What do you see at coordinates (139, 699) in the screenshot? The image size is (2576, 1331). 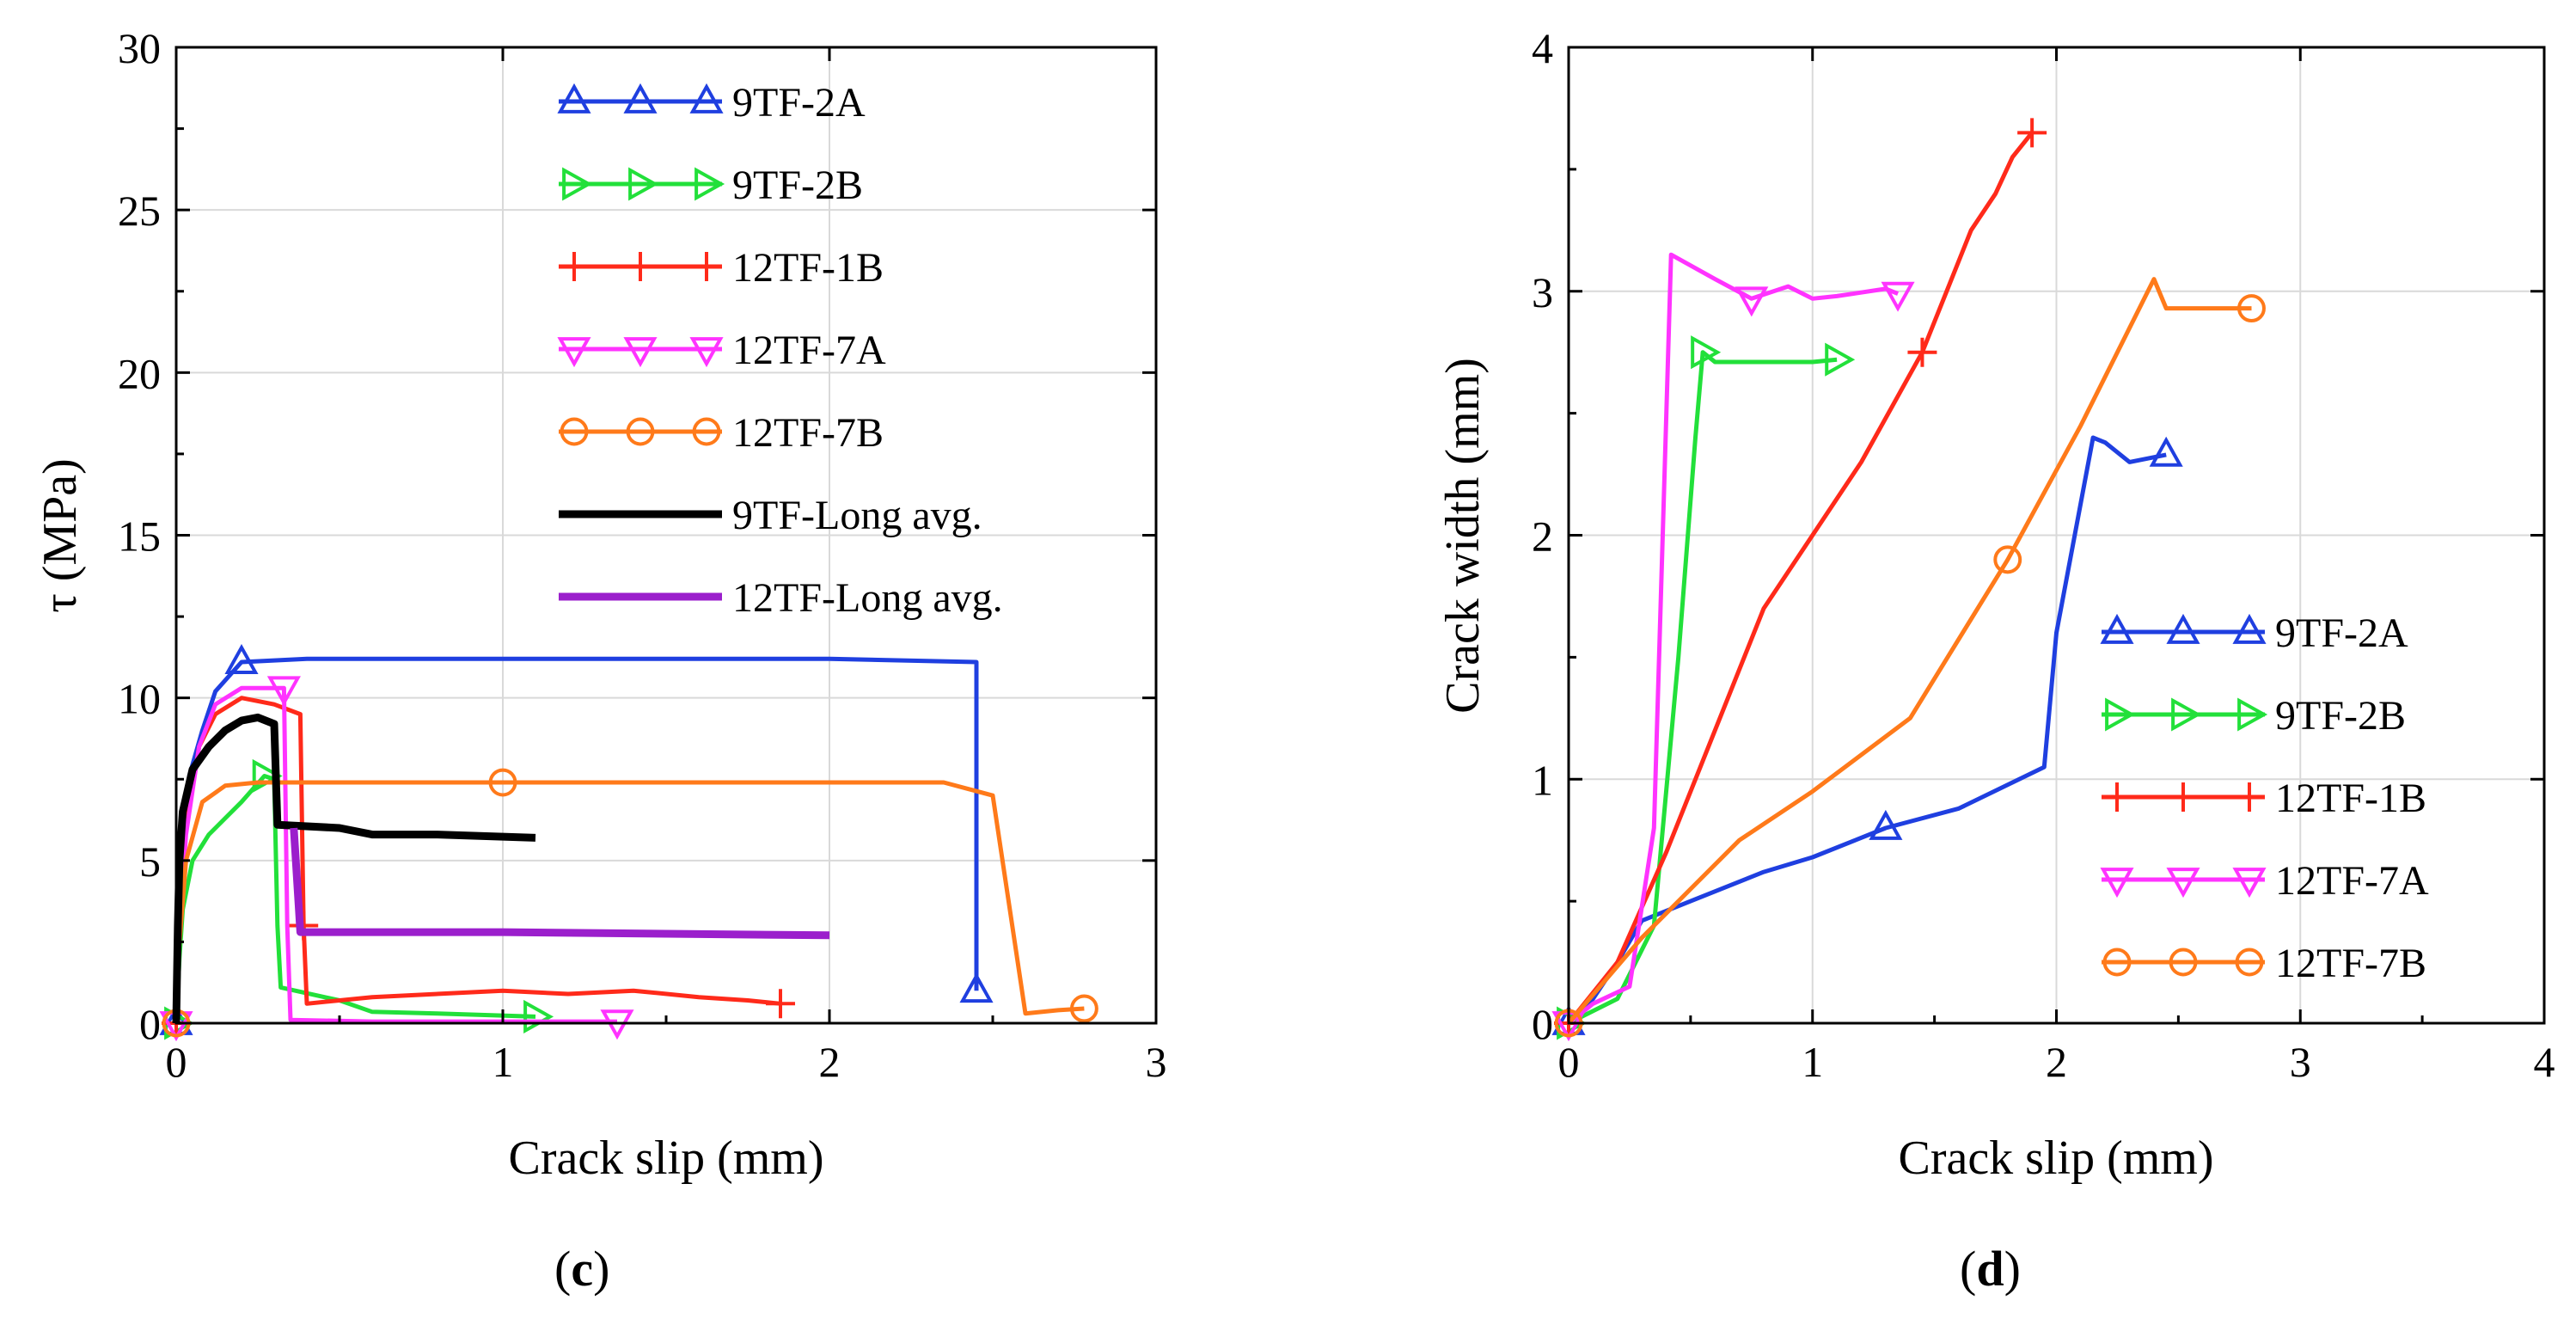 I see `y-tick-label: 10` at bounding box center [139, 699].